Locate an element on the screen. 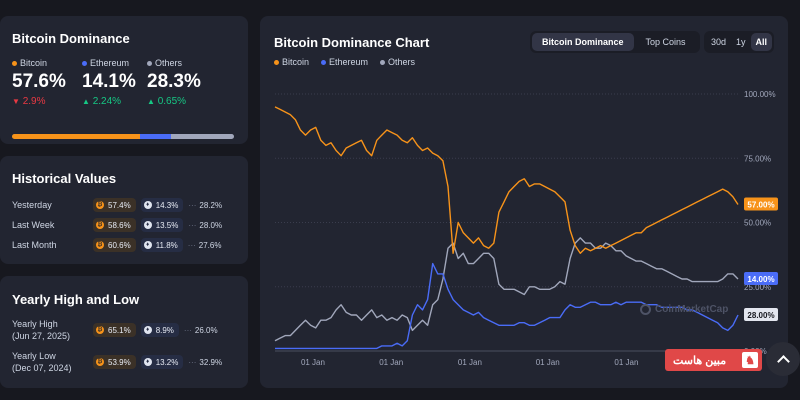 The height and width of the screenshot is (400, 800). chevron-up-icon is located at coordinates (783, 361).